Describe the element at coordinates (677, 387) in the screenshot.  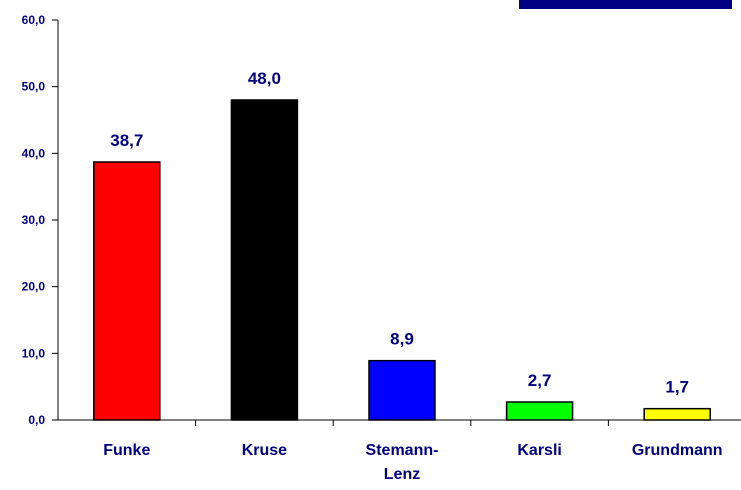
I see `value-label: 1,7` at that location.